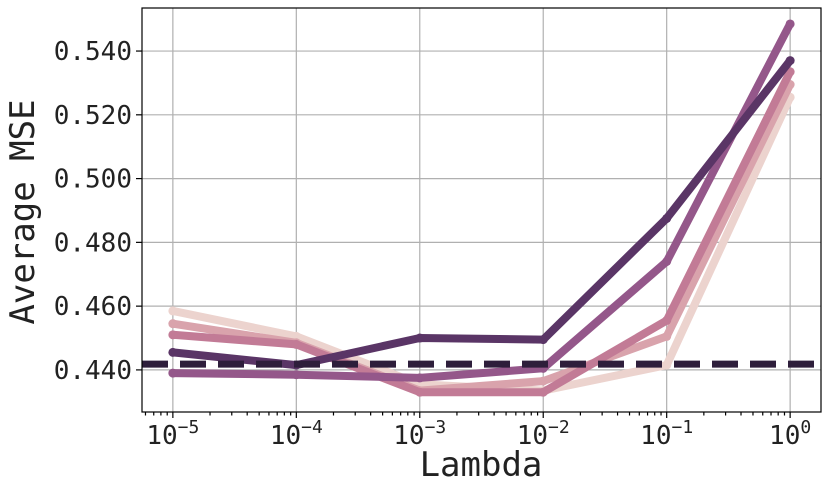 This screenshot has height=491, width=831. I want to click on y-axis-ticks: 0.440 0.460 0.480 0.500 0.520 0.540, so click(98, 211).